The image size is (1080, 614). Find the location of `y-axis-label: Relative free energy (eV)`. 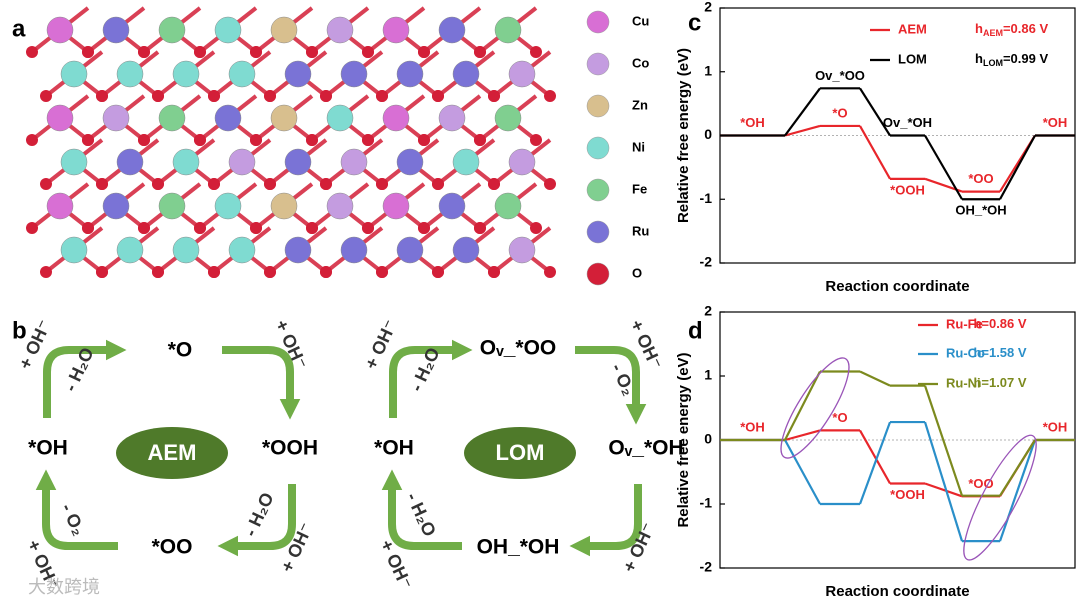

y-axis-label: Relative free energy (eV) is located at coordinates (683, 439).